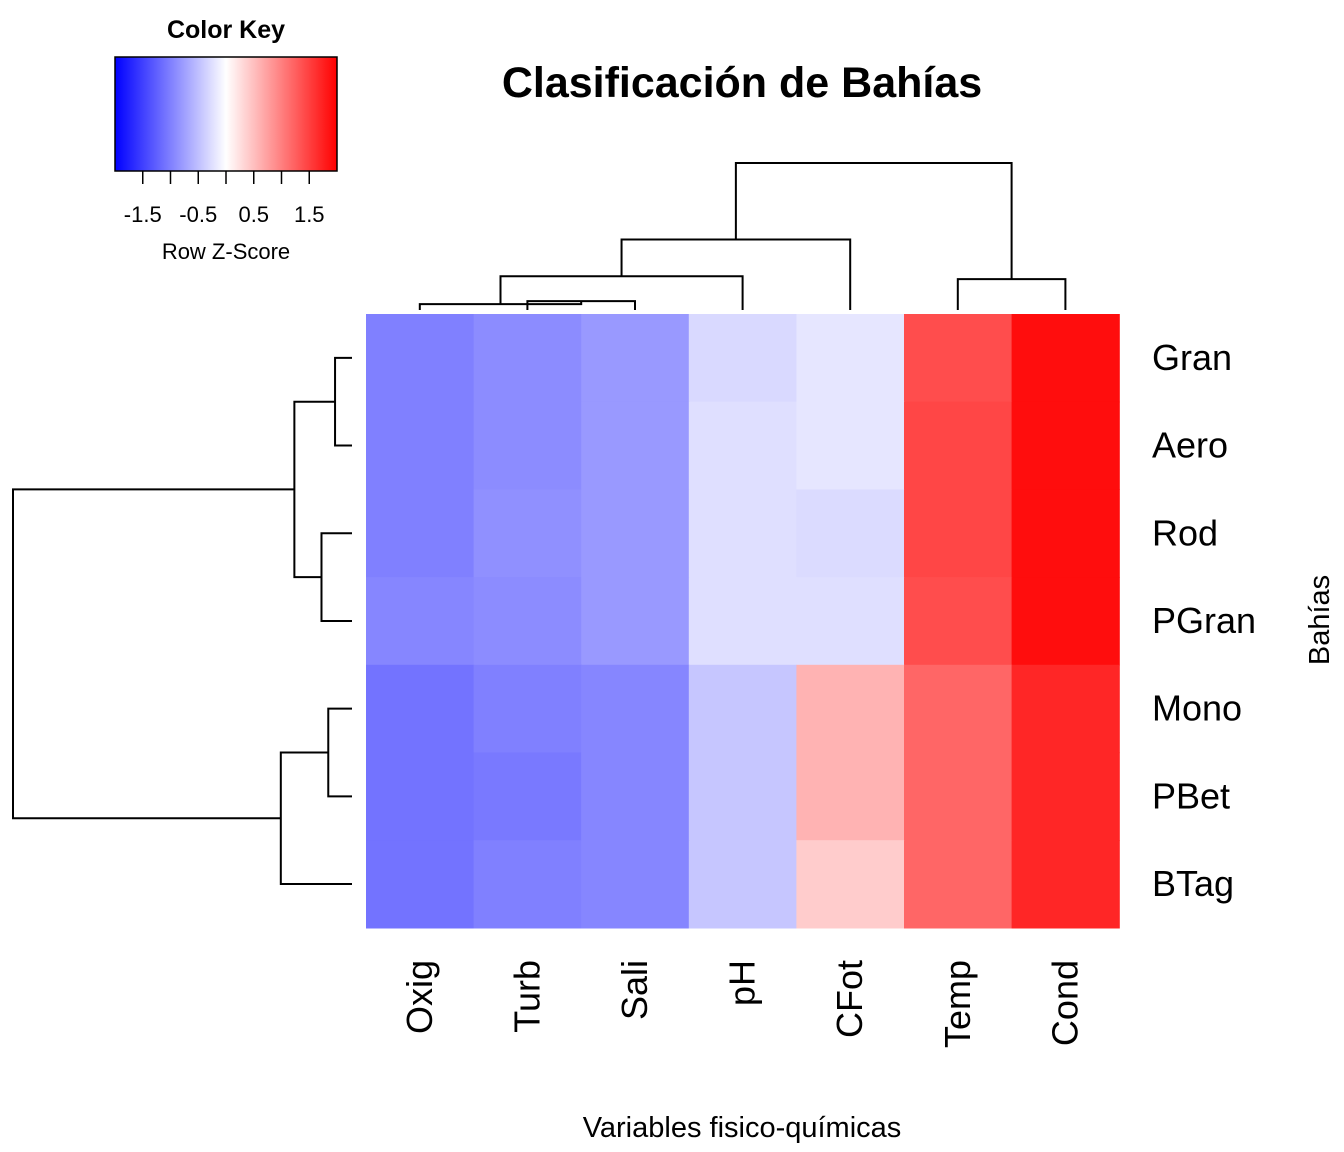  What do you see at coordinates (873, 221) in the screenshot?
I see `col-dendro-root` at bounding box center [873, 221].